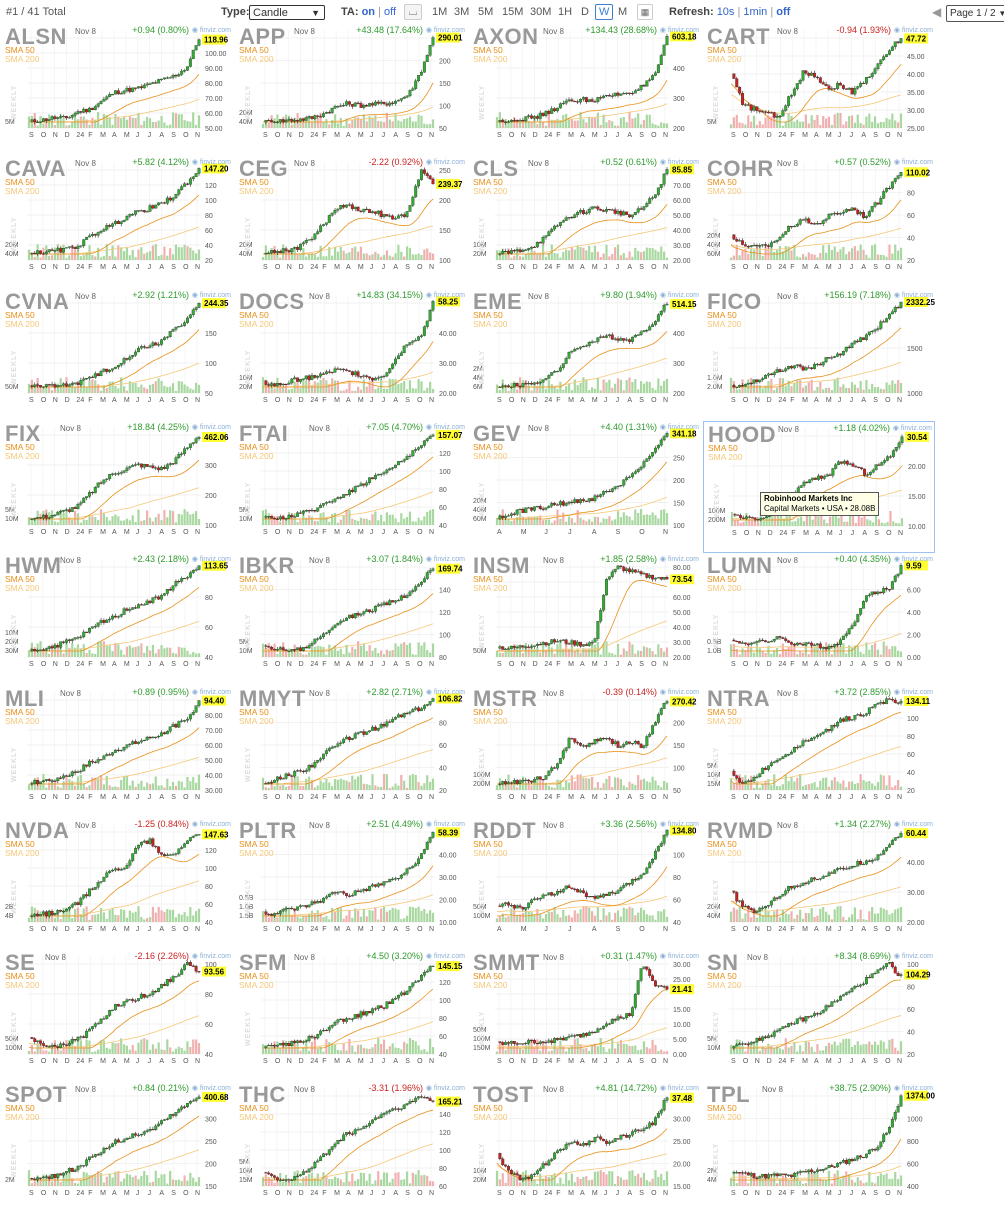  What do you see at coordinates (443, 129) in the screenshot?
I see `y-tick-label: 50` at bounding box center [443, 129].